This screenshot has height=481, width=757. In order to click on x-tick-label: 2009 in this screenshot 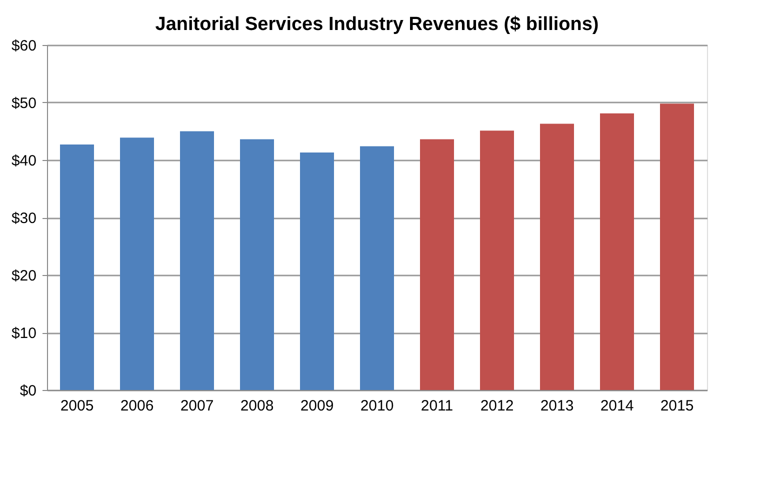, I will do `click(317, 406)`.